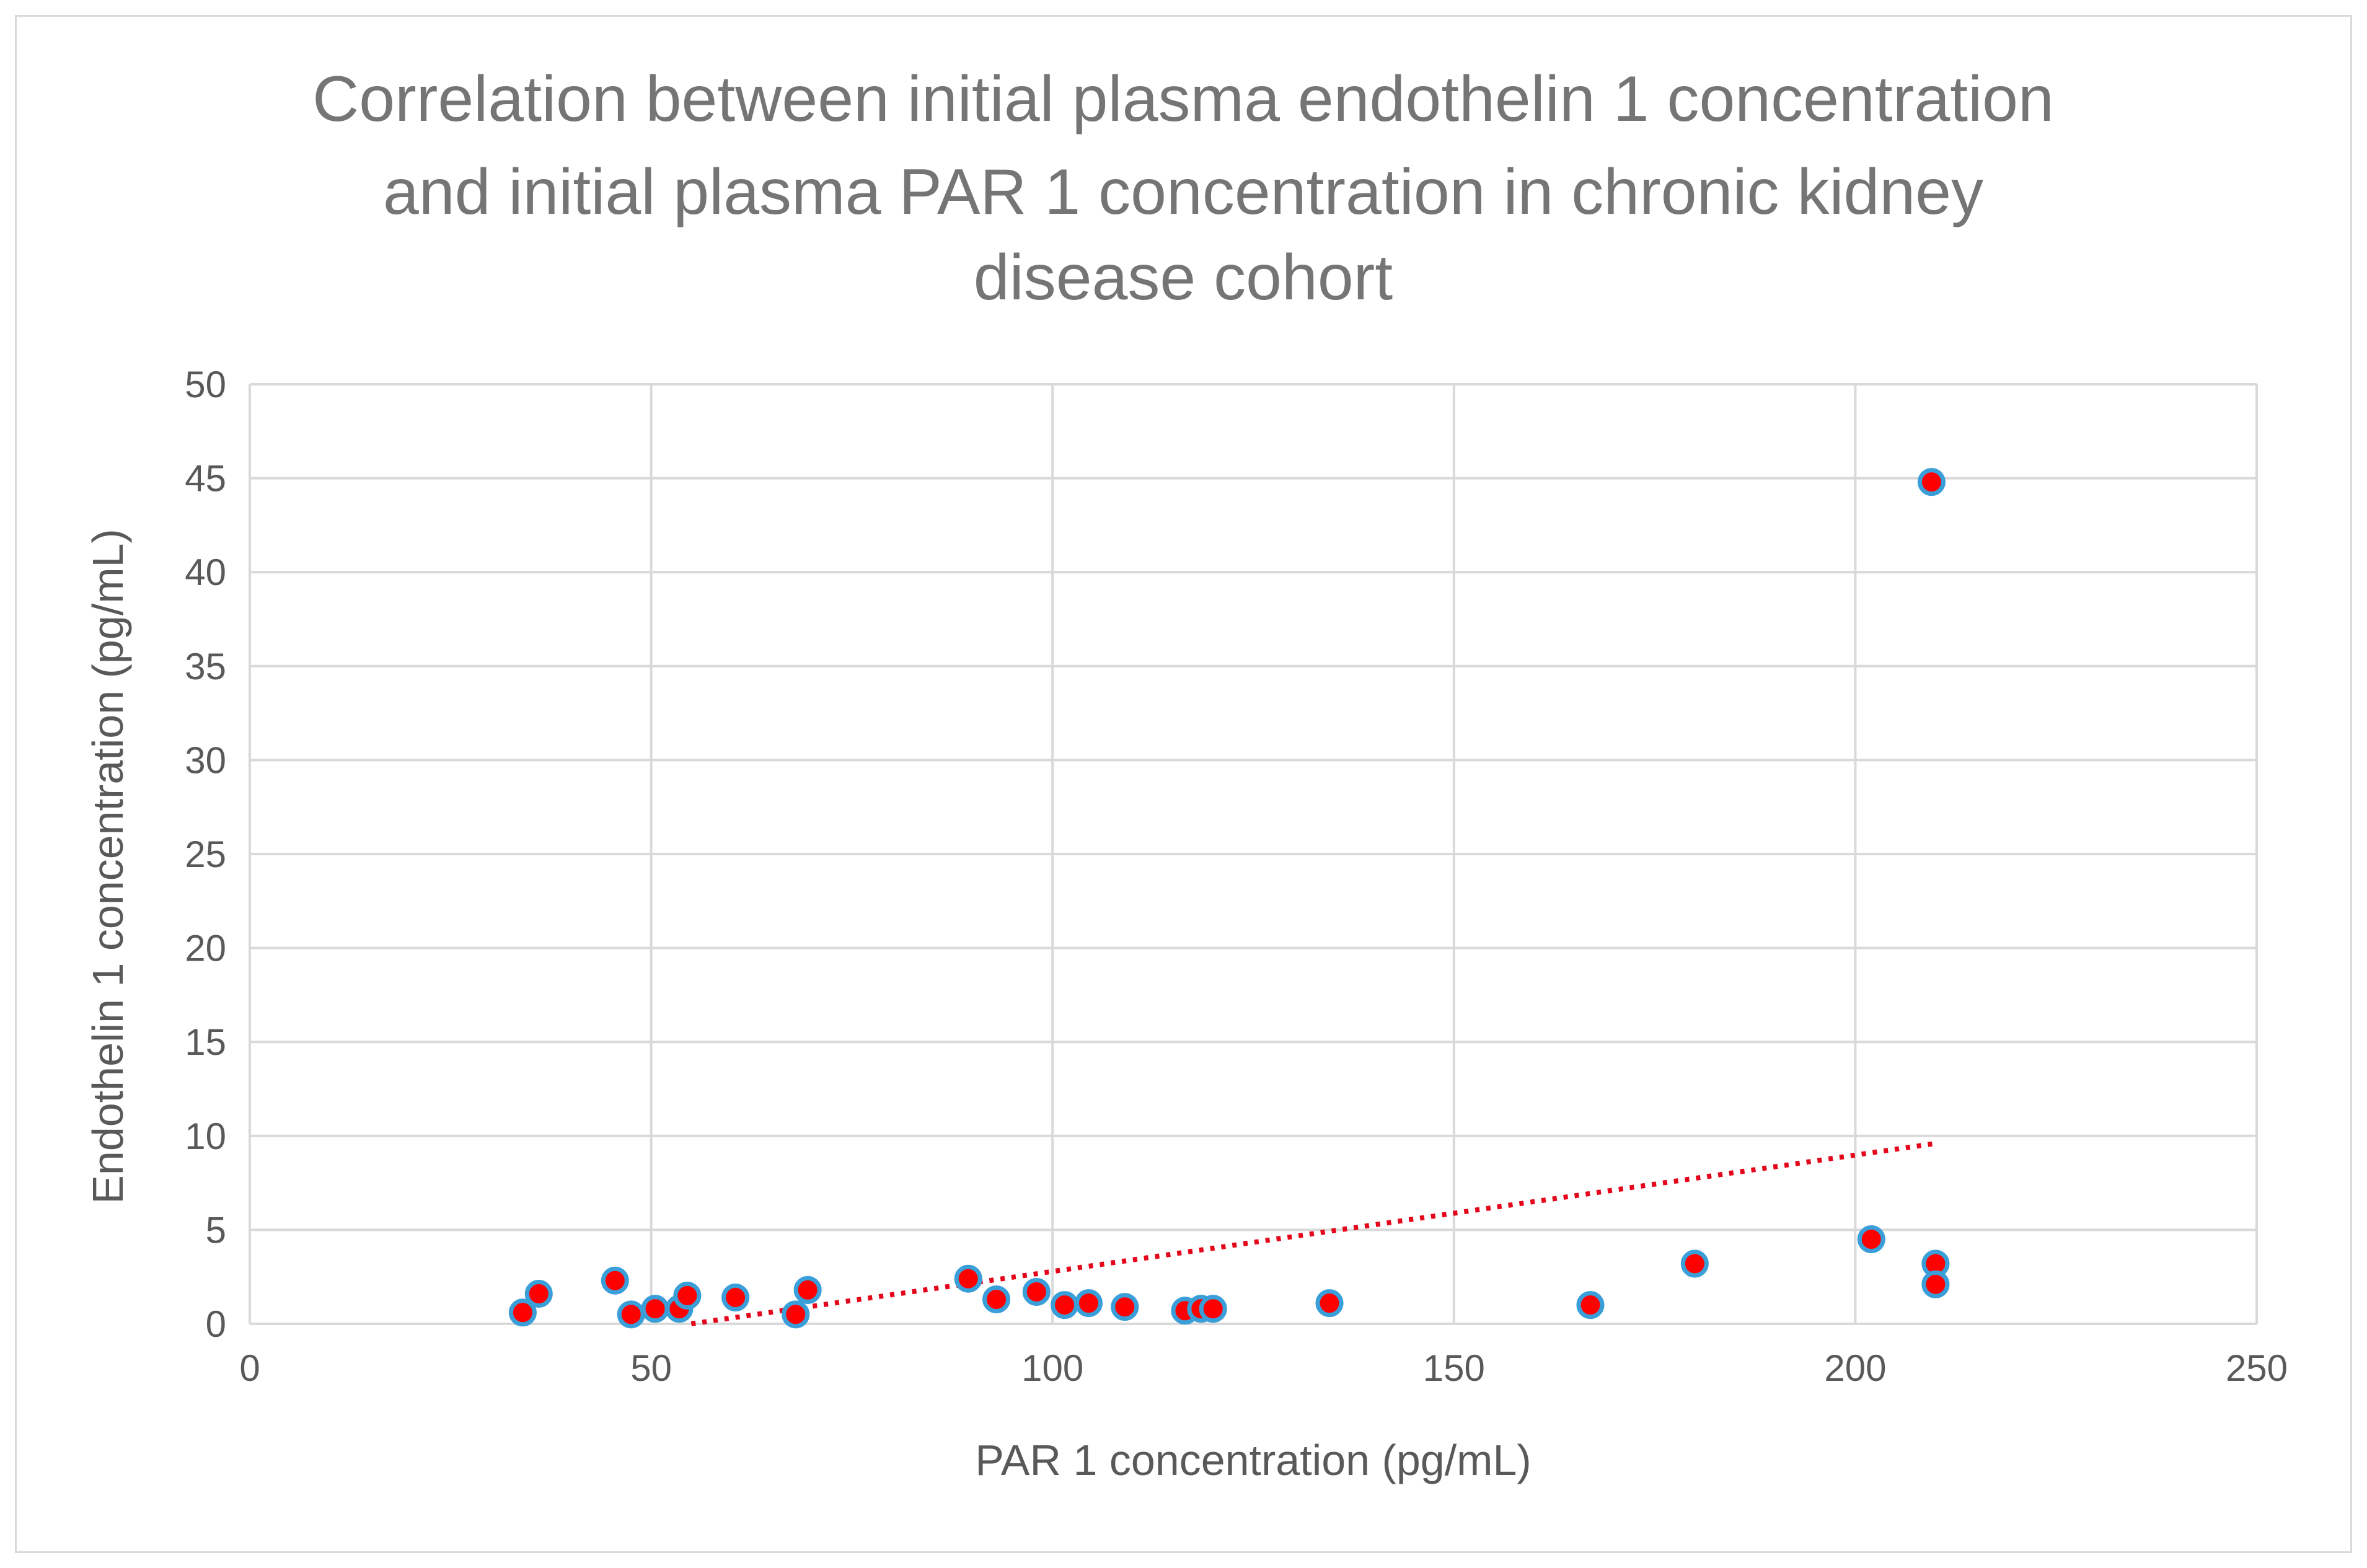  I want to click on x-axis-ticks: 0 50 100 150 200 250, so click(1264, 1368).